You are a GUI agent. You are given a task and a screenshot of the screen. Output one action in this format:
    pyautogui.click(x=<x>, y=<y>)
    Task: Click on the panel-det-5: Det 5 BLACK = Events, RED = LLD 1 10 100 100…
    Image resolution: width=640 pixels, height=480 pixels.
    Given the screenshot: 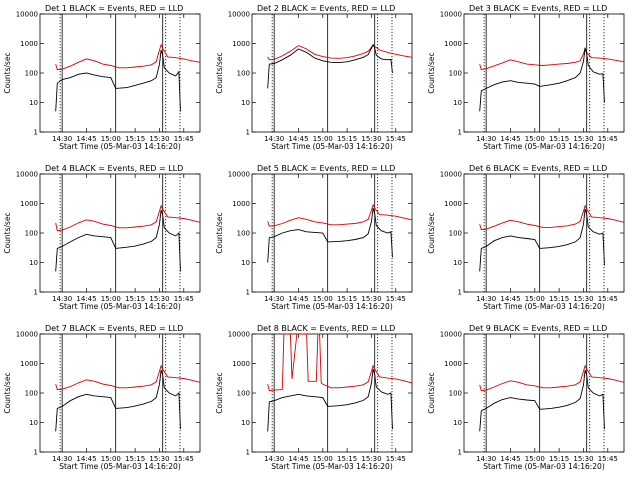 What is the action you would take?
    pyautogui.click(x=314, y=237)
    